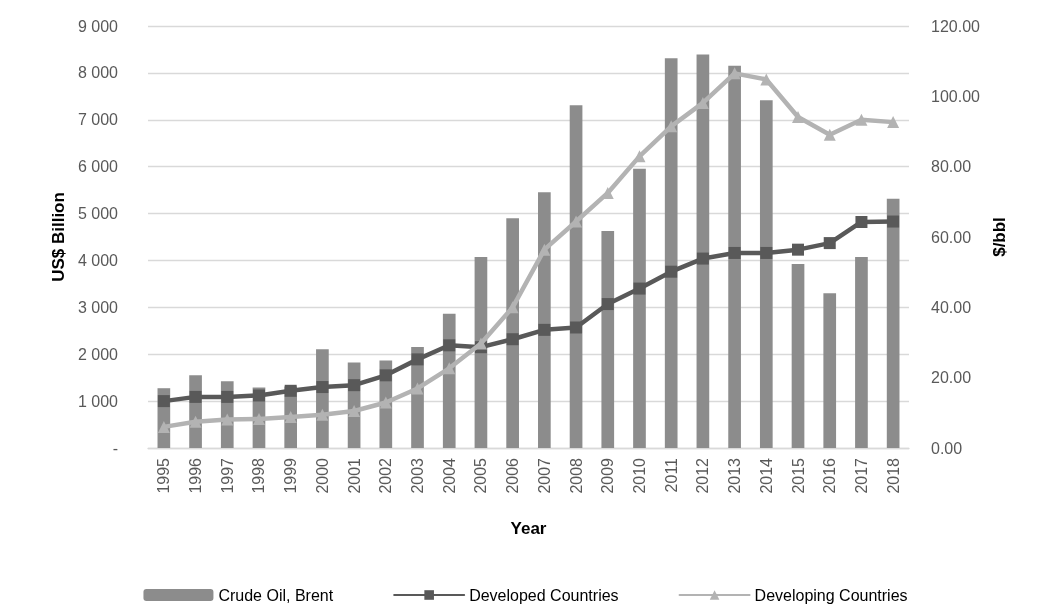  I want to click on x-tick-label: 2010, so click(639, 475).